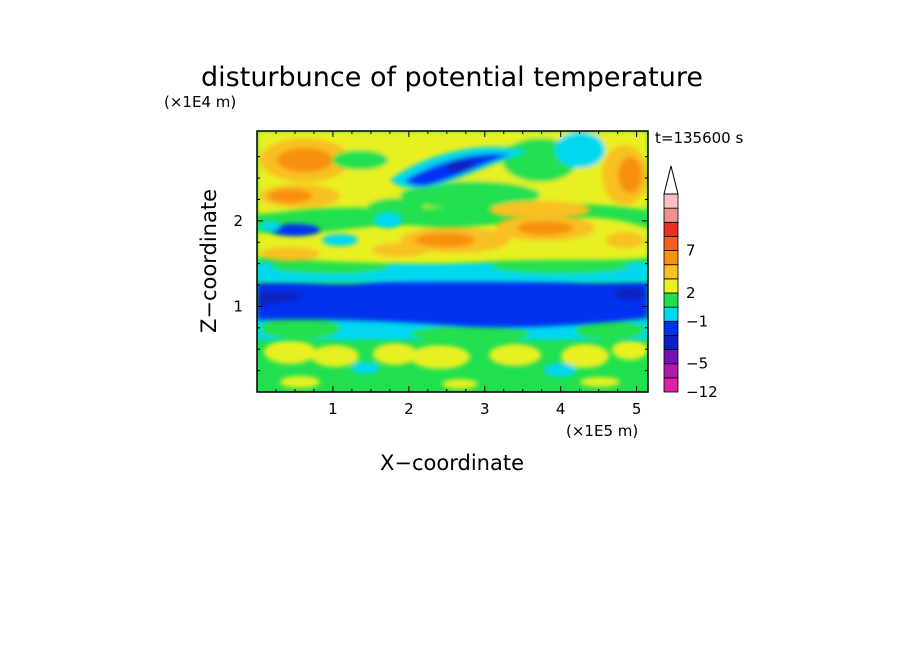 Image resolution: width=904 pixels, height=654 pixels. What do you see at coordinates (456, 364) in the screenshot?
I see `lower-yellow-cells` at bounding box center [456, 364].